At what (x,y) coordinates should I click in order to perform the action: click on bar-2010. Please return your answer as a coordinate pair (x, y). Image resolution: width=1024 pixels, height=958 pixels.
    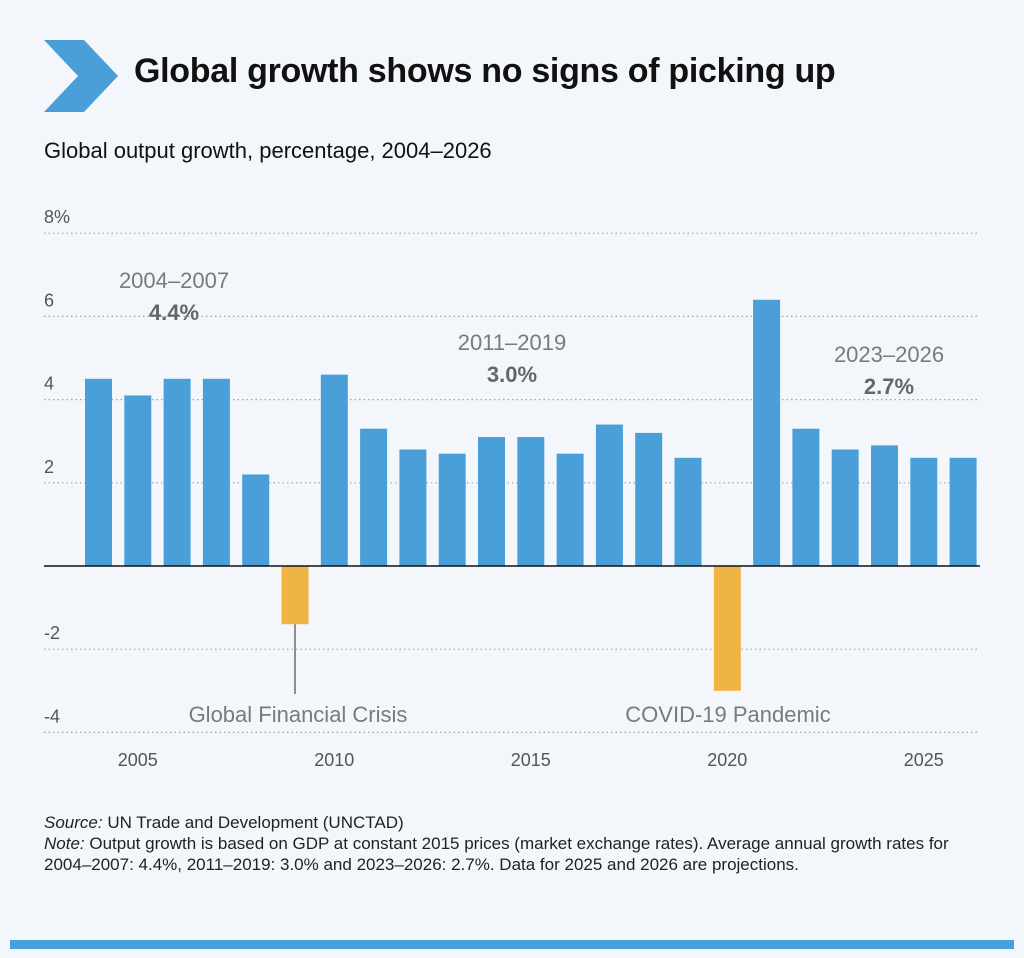
    Looking at the image, I should click on (334, 470).